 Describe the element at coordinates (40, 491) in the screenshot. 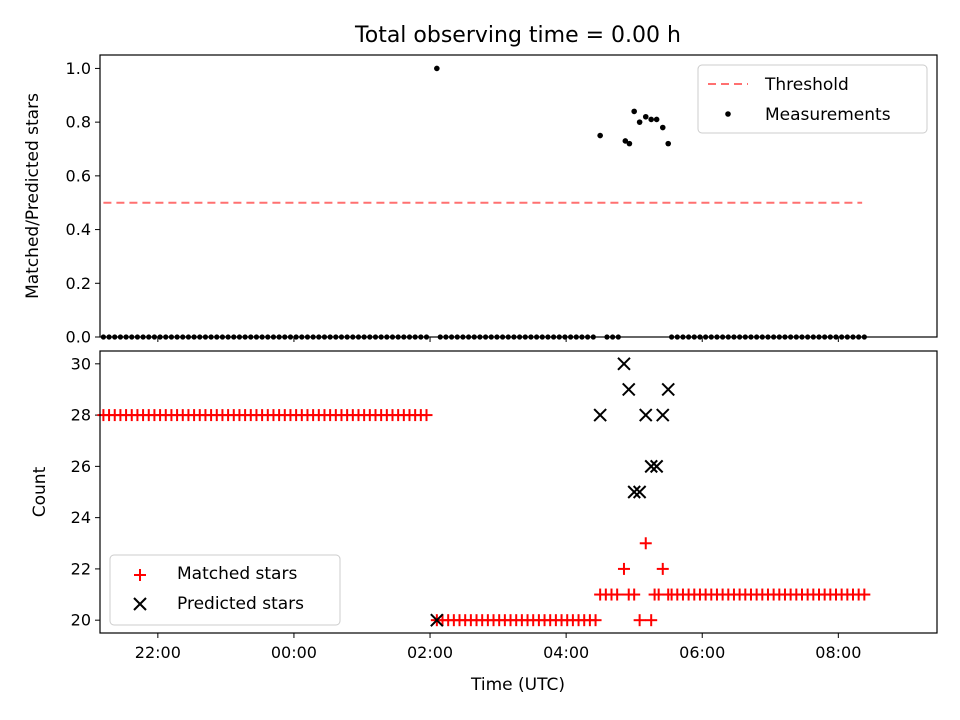

I see `bottom-y-axis-label: Count` at that location.